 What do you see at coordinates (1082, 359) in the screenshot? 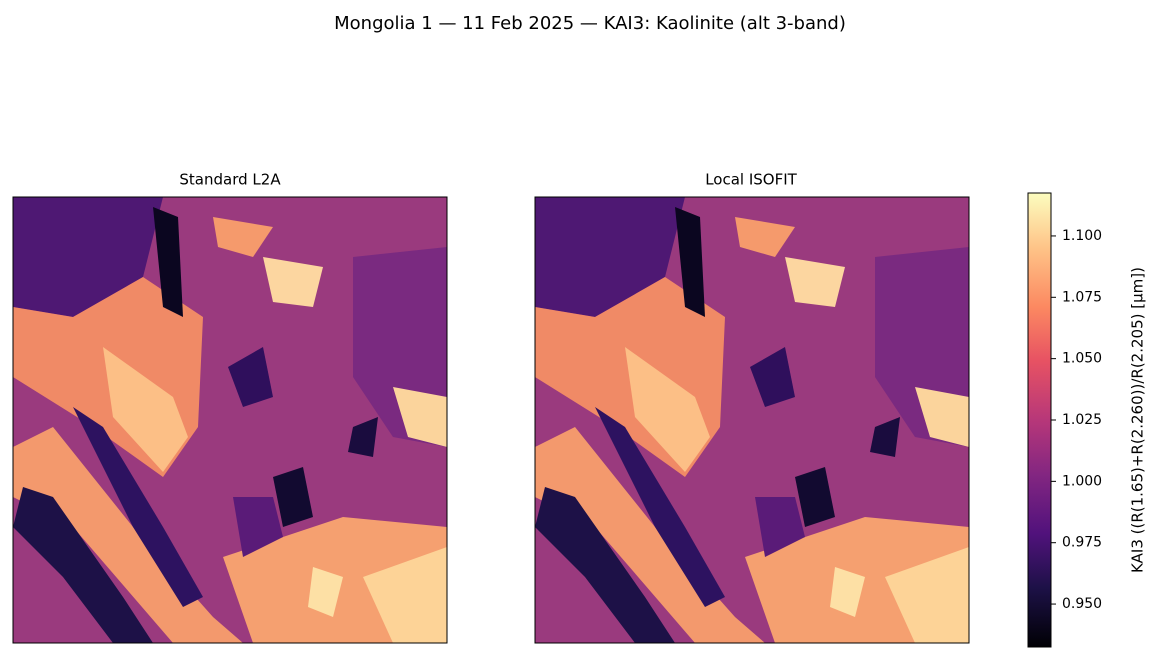
I see `colorbar-tick-label: 1.050` at bounding box center [1082, 359].